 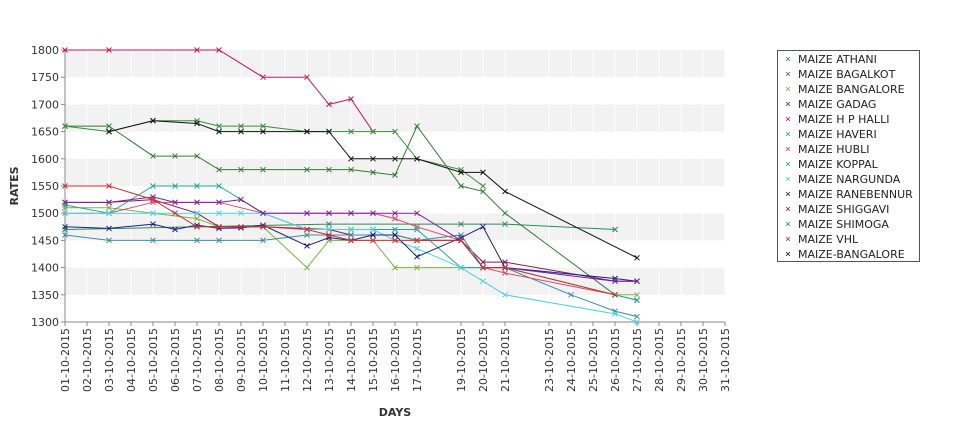 I want to click on legend-label: MAIZE BAGALKOT, so click(x=847, y=74).